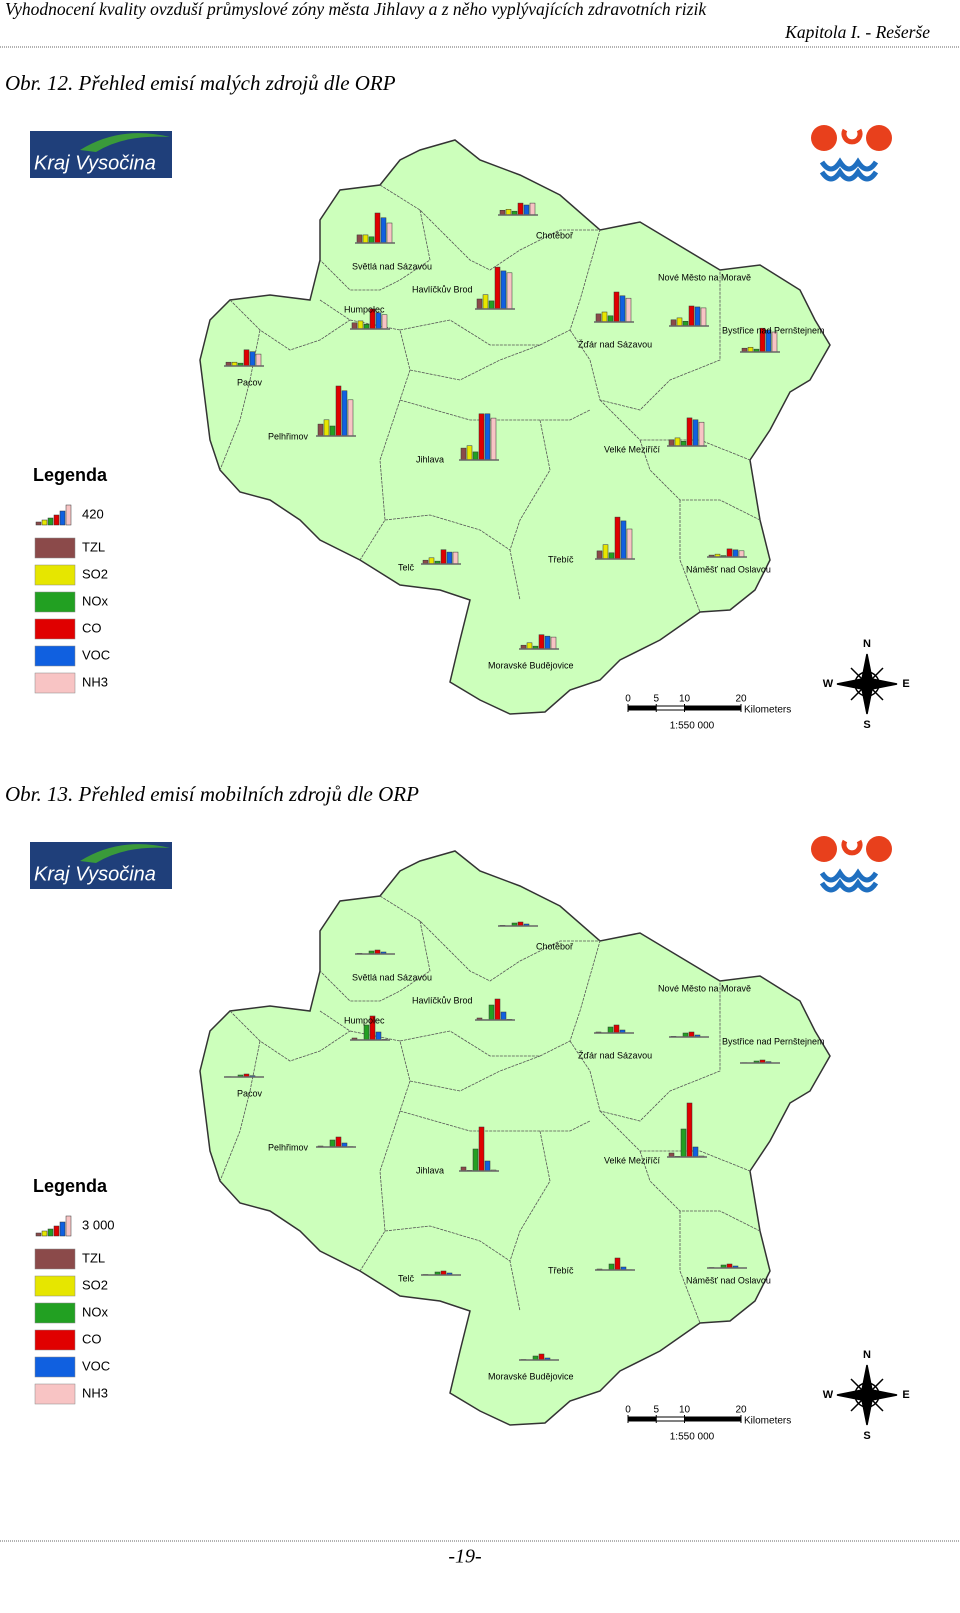  Describe the element at coordinates (125, 853) in the screenshot. I see `logo-swoosh` at that location.